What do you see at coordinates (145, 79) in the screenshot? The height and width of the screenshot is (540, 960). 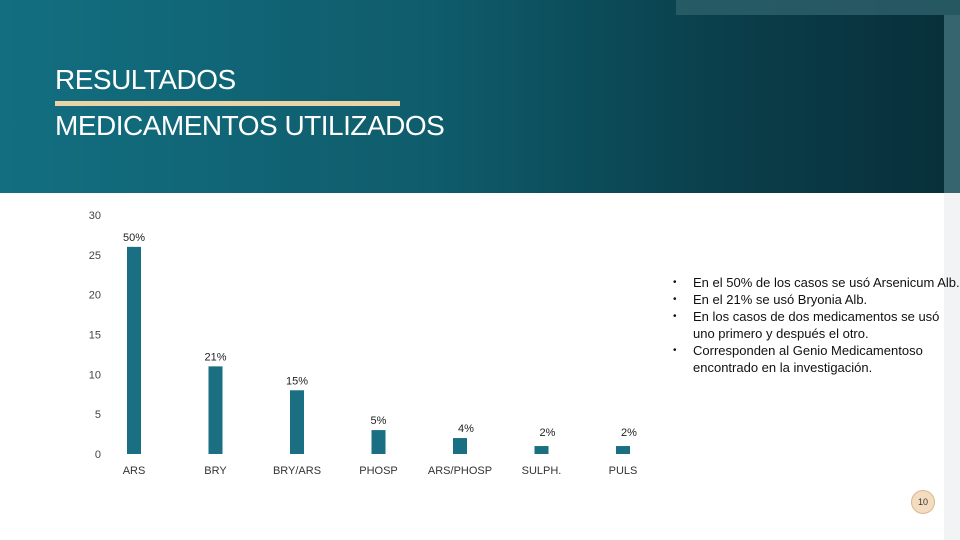 I see `slide-title: RESULTADOS` at bounding box center [145, 79].